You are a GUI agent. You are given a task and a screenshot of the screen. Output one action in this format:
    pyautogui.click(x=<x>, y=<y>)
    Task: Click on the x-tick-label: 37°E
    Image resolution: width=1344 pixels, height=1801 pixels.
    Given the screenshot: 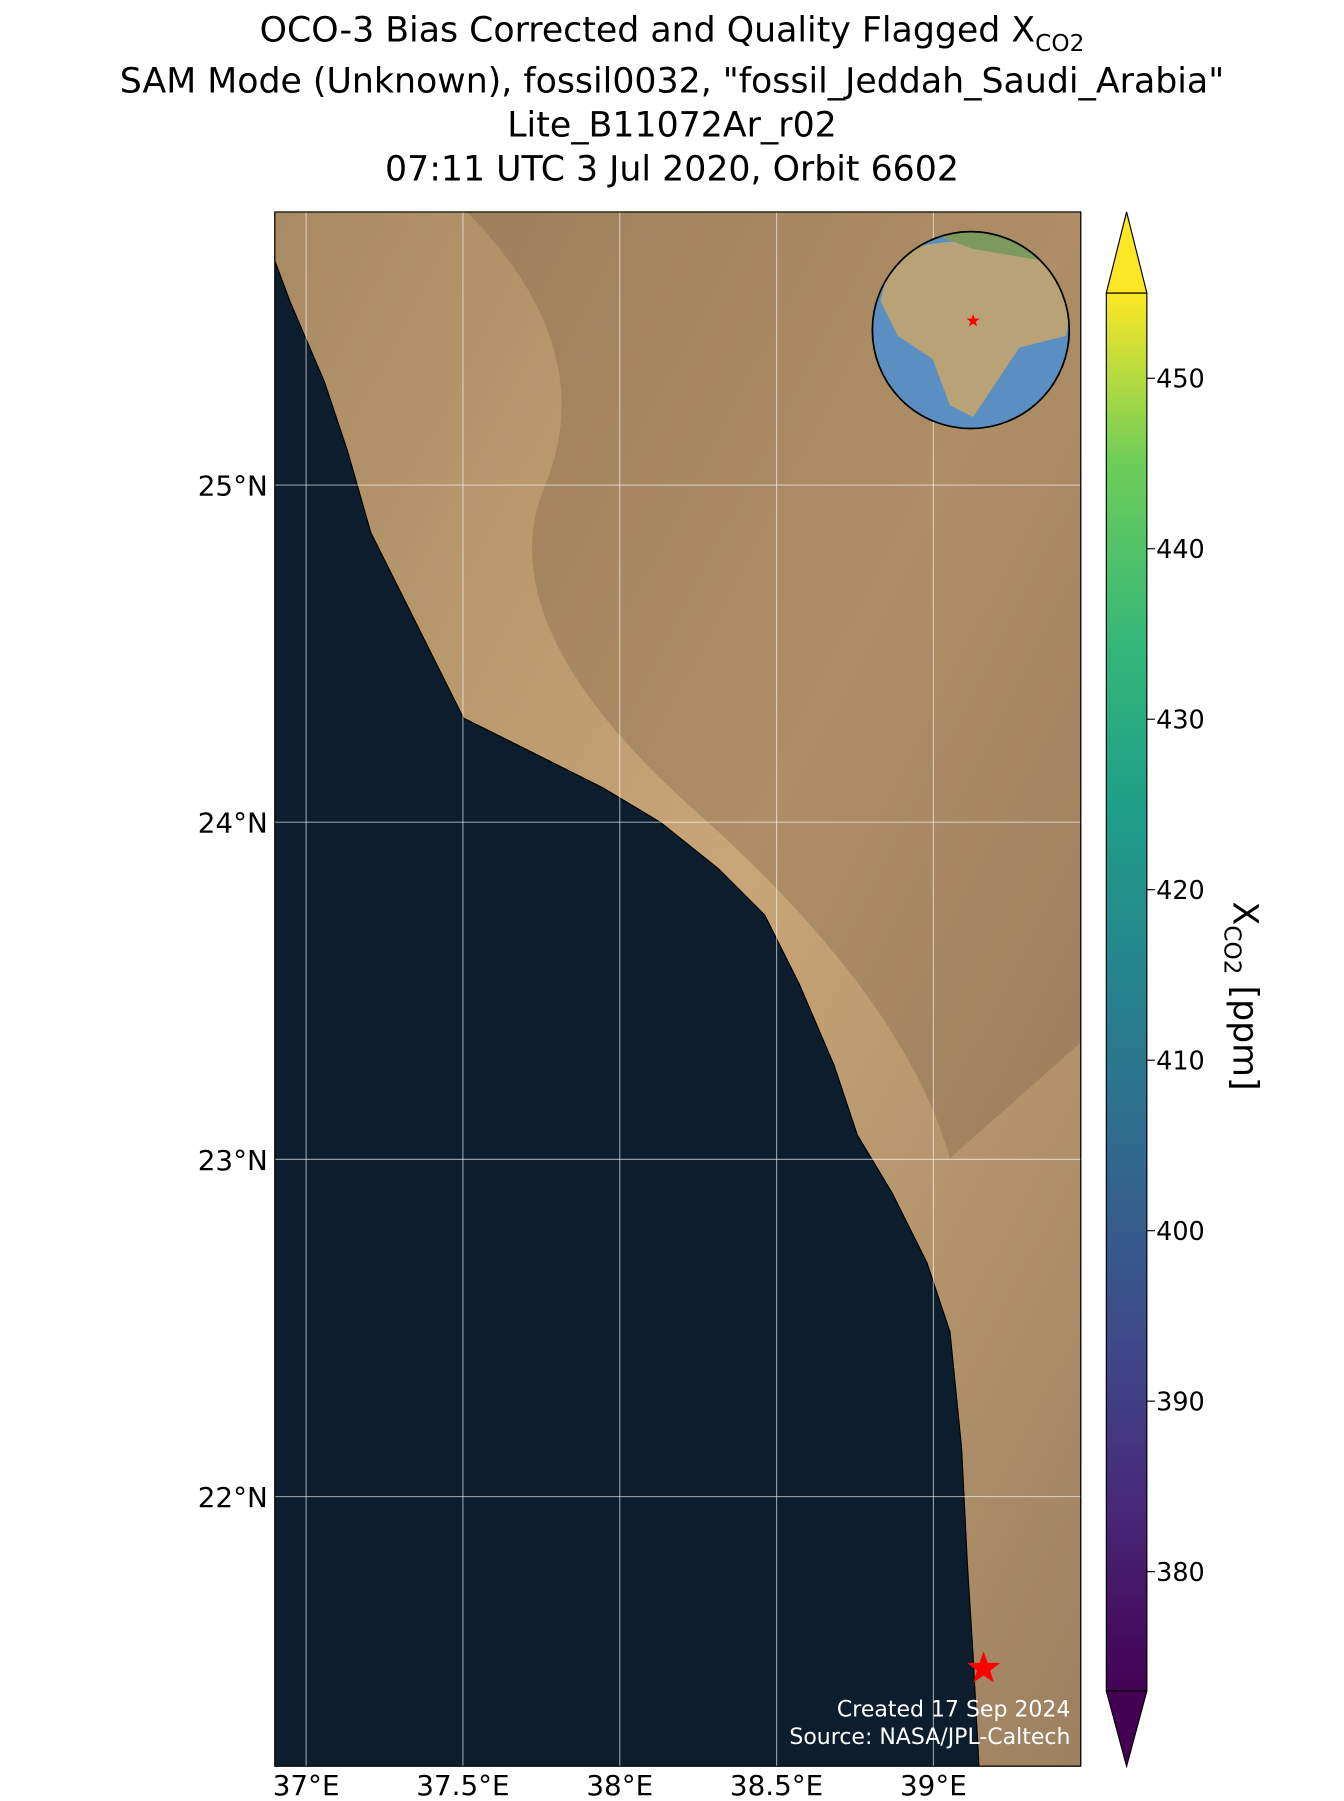 What is the action you would take?
    pyautogui.click(x=306, y=1785)
    